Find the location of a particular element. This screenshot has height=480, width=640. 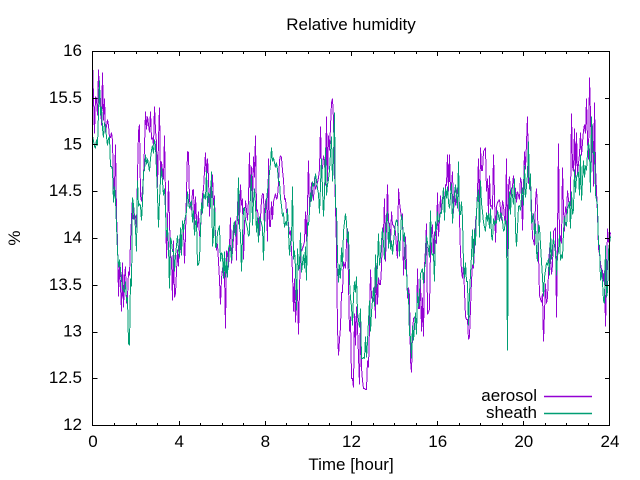

svg-text: 13.5 is located at coordinates (65, 284).